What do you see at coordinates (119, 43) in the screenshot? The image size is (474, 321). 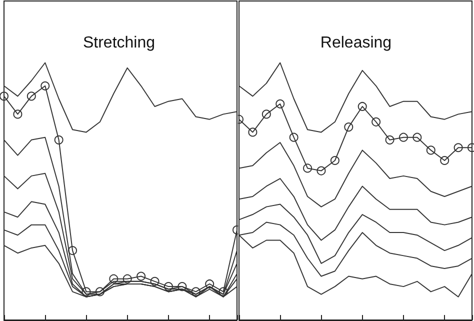 I see `chart-title: Stretching` at bounding box center [119, 43].